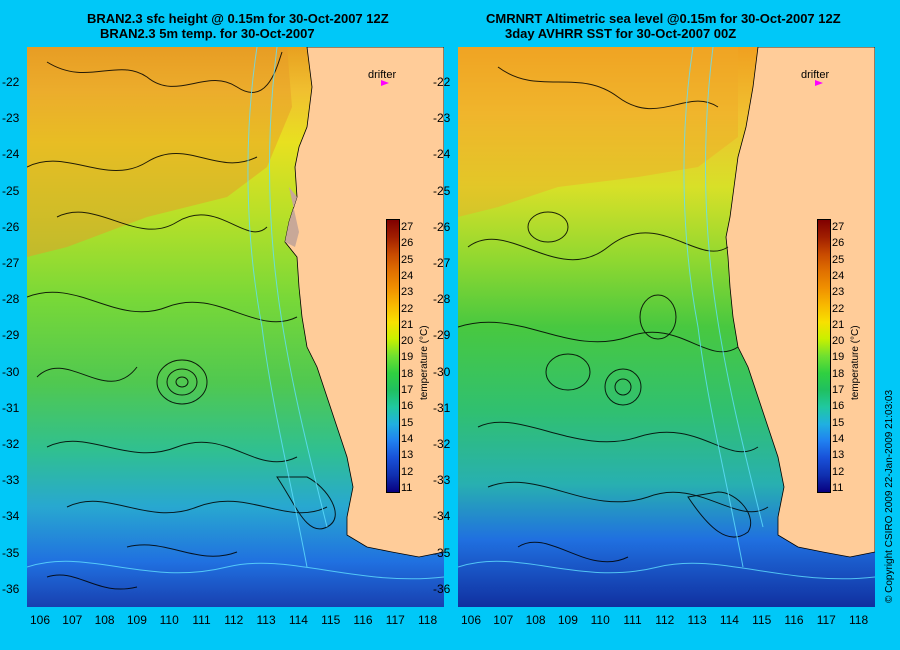  Describe the element at coordinates (826, 620) in the screenshot. I see `right-lon-tick: 117` at that location.